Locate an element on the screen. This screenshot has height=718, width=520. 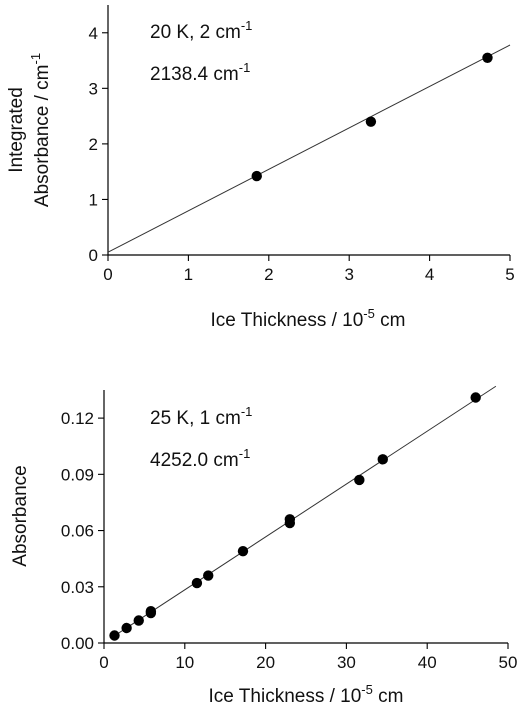
top-x-axis-title: Ice Thickness / 10-5 cm is located at coordinates (308, 318).